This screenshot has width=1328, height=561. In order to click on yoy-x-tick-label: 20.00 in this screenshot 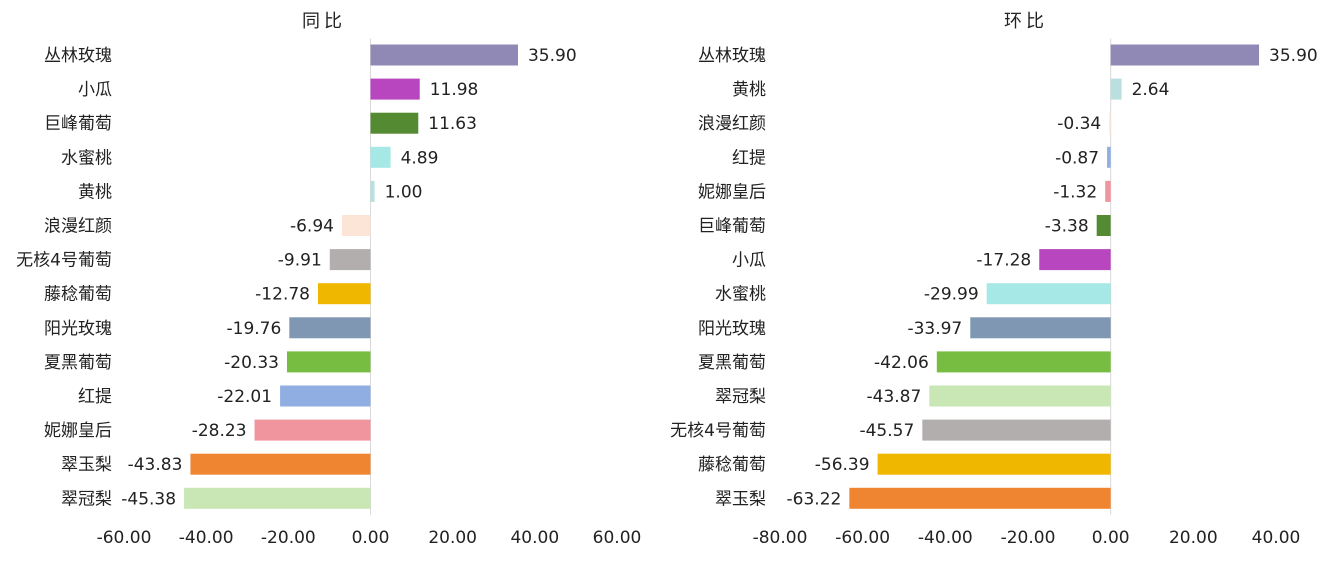, I will do `click(452, 538)`.